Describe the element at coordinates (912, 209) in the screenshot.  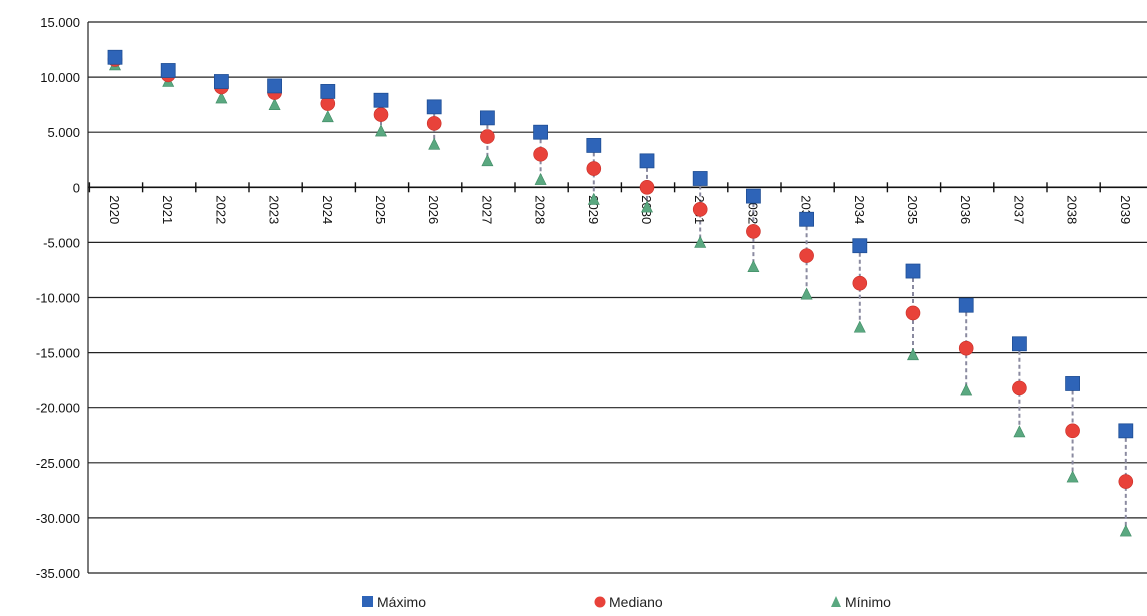
I see `x-category-label: 2035` at that location.